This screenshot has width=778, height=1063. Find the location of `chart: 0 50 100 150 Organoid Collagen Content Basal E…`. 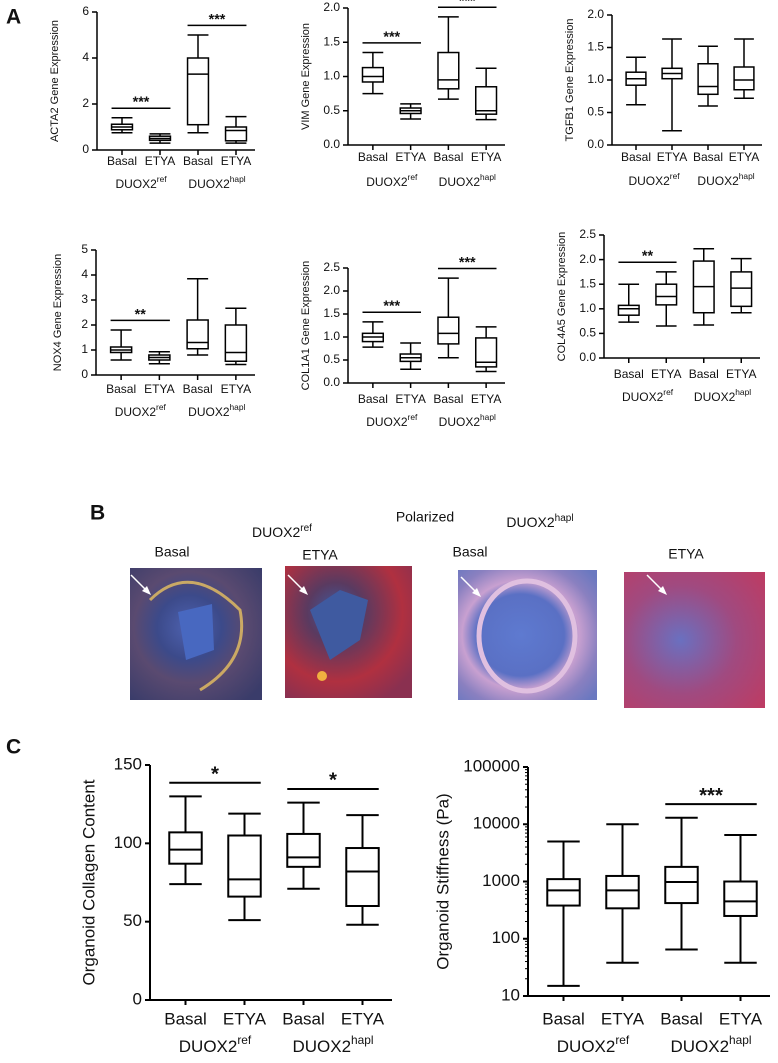

chart: 0 50 100 150 Organoid Collagen Content Basal E… is located at coordinates (235, 905).